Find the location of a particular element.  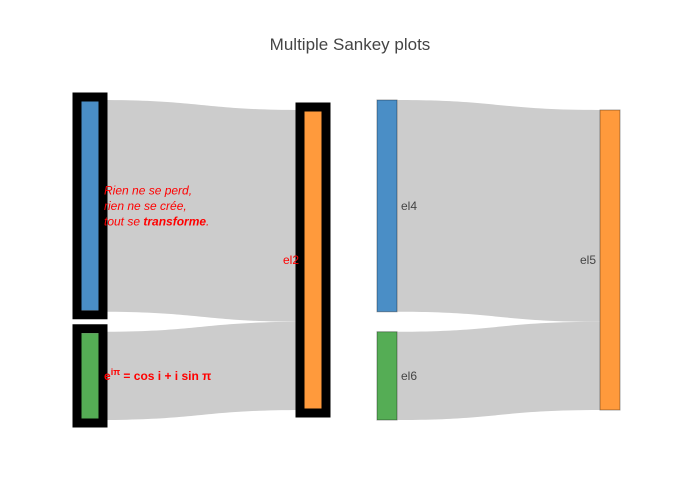

sankey2-node-m2 is located at coordinates (610, 260).